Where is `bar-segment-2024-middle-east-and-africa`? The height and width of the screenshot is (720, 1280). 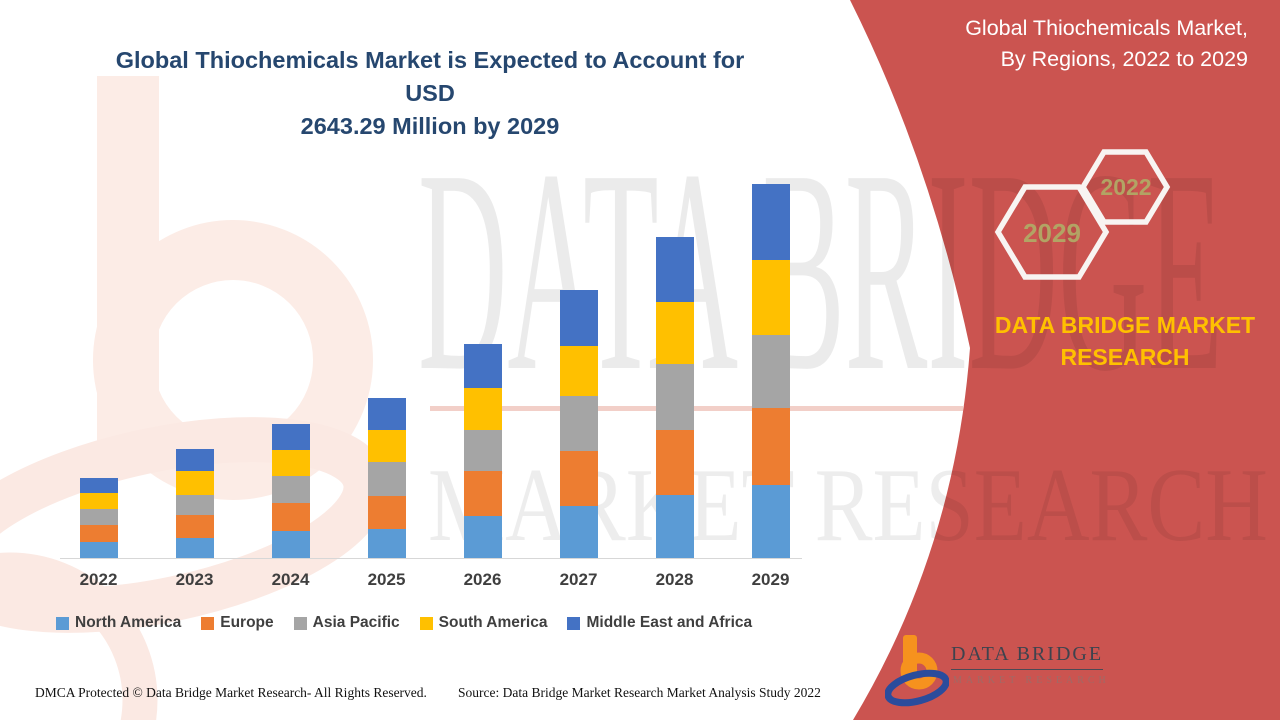
bar-segment-2024-middle-east-and-africa is located at coordinates (290, 437).